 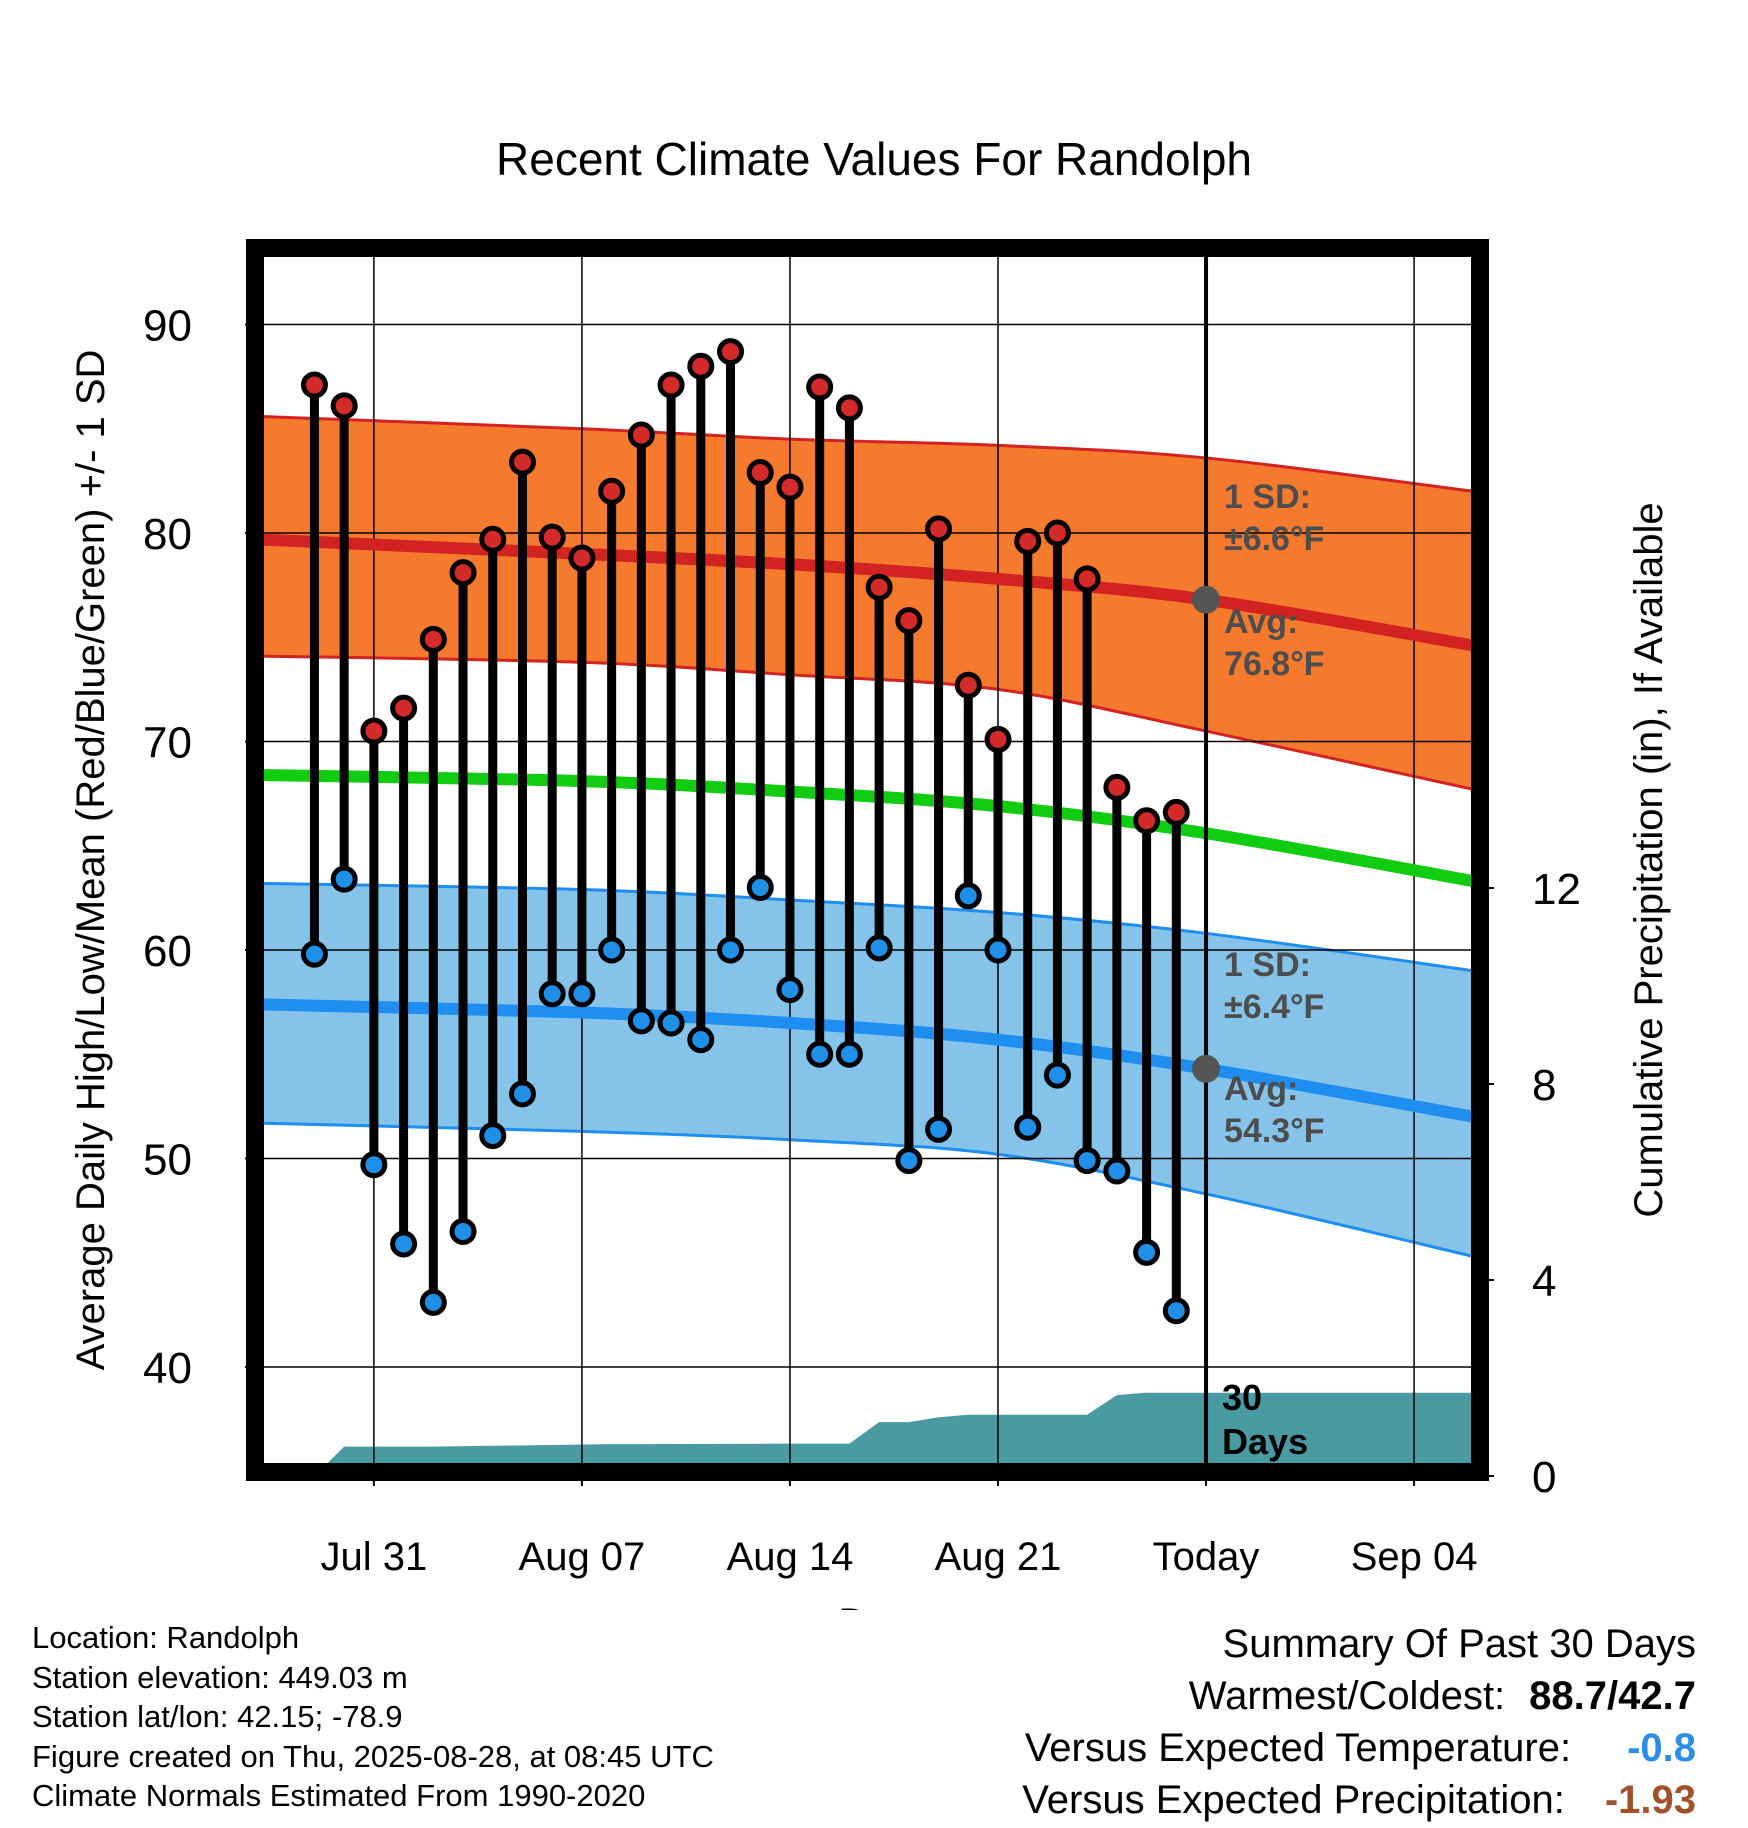 I want to click on x-tick-label: Aug 21, so click(x=998, y=1557).